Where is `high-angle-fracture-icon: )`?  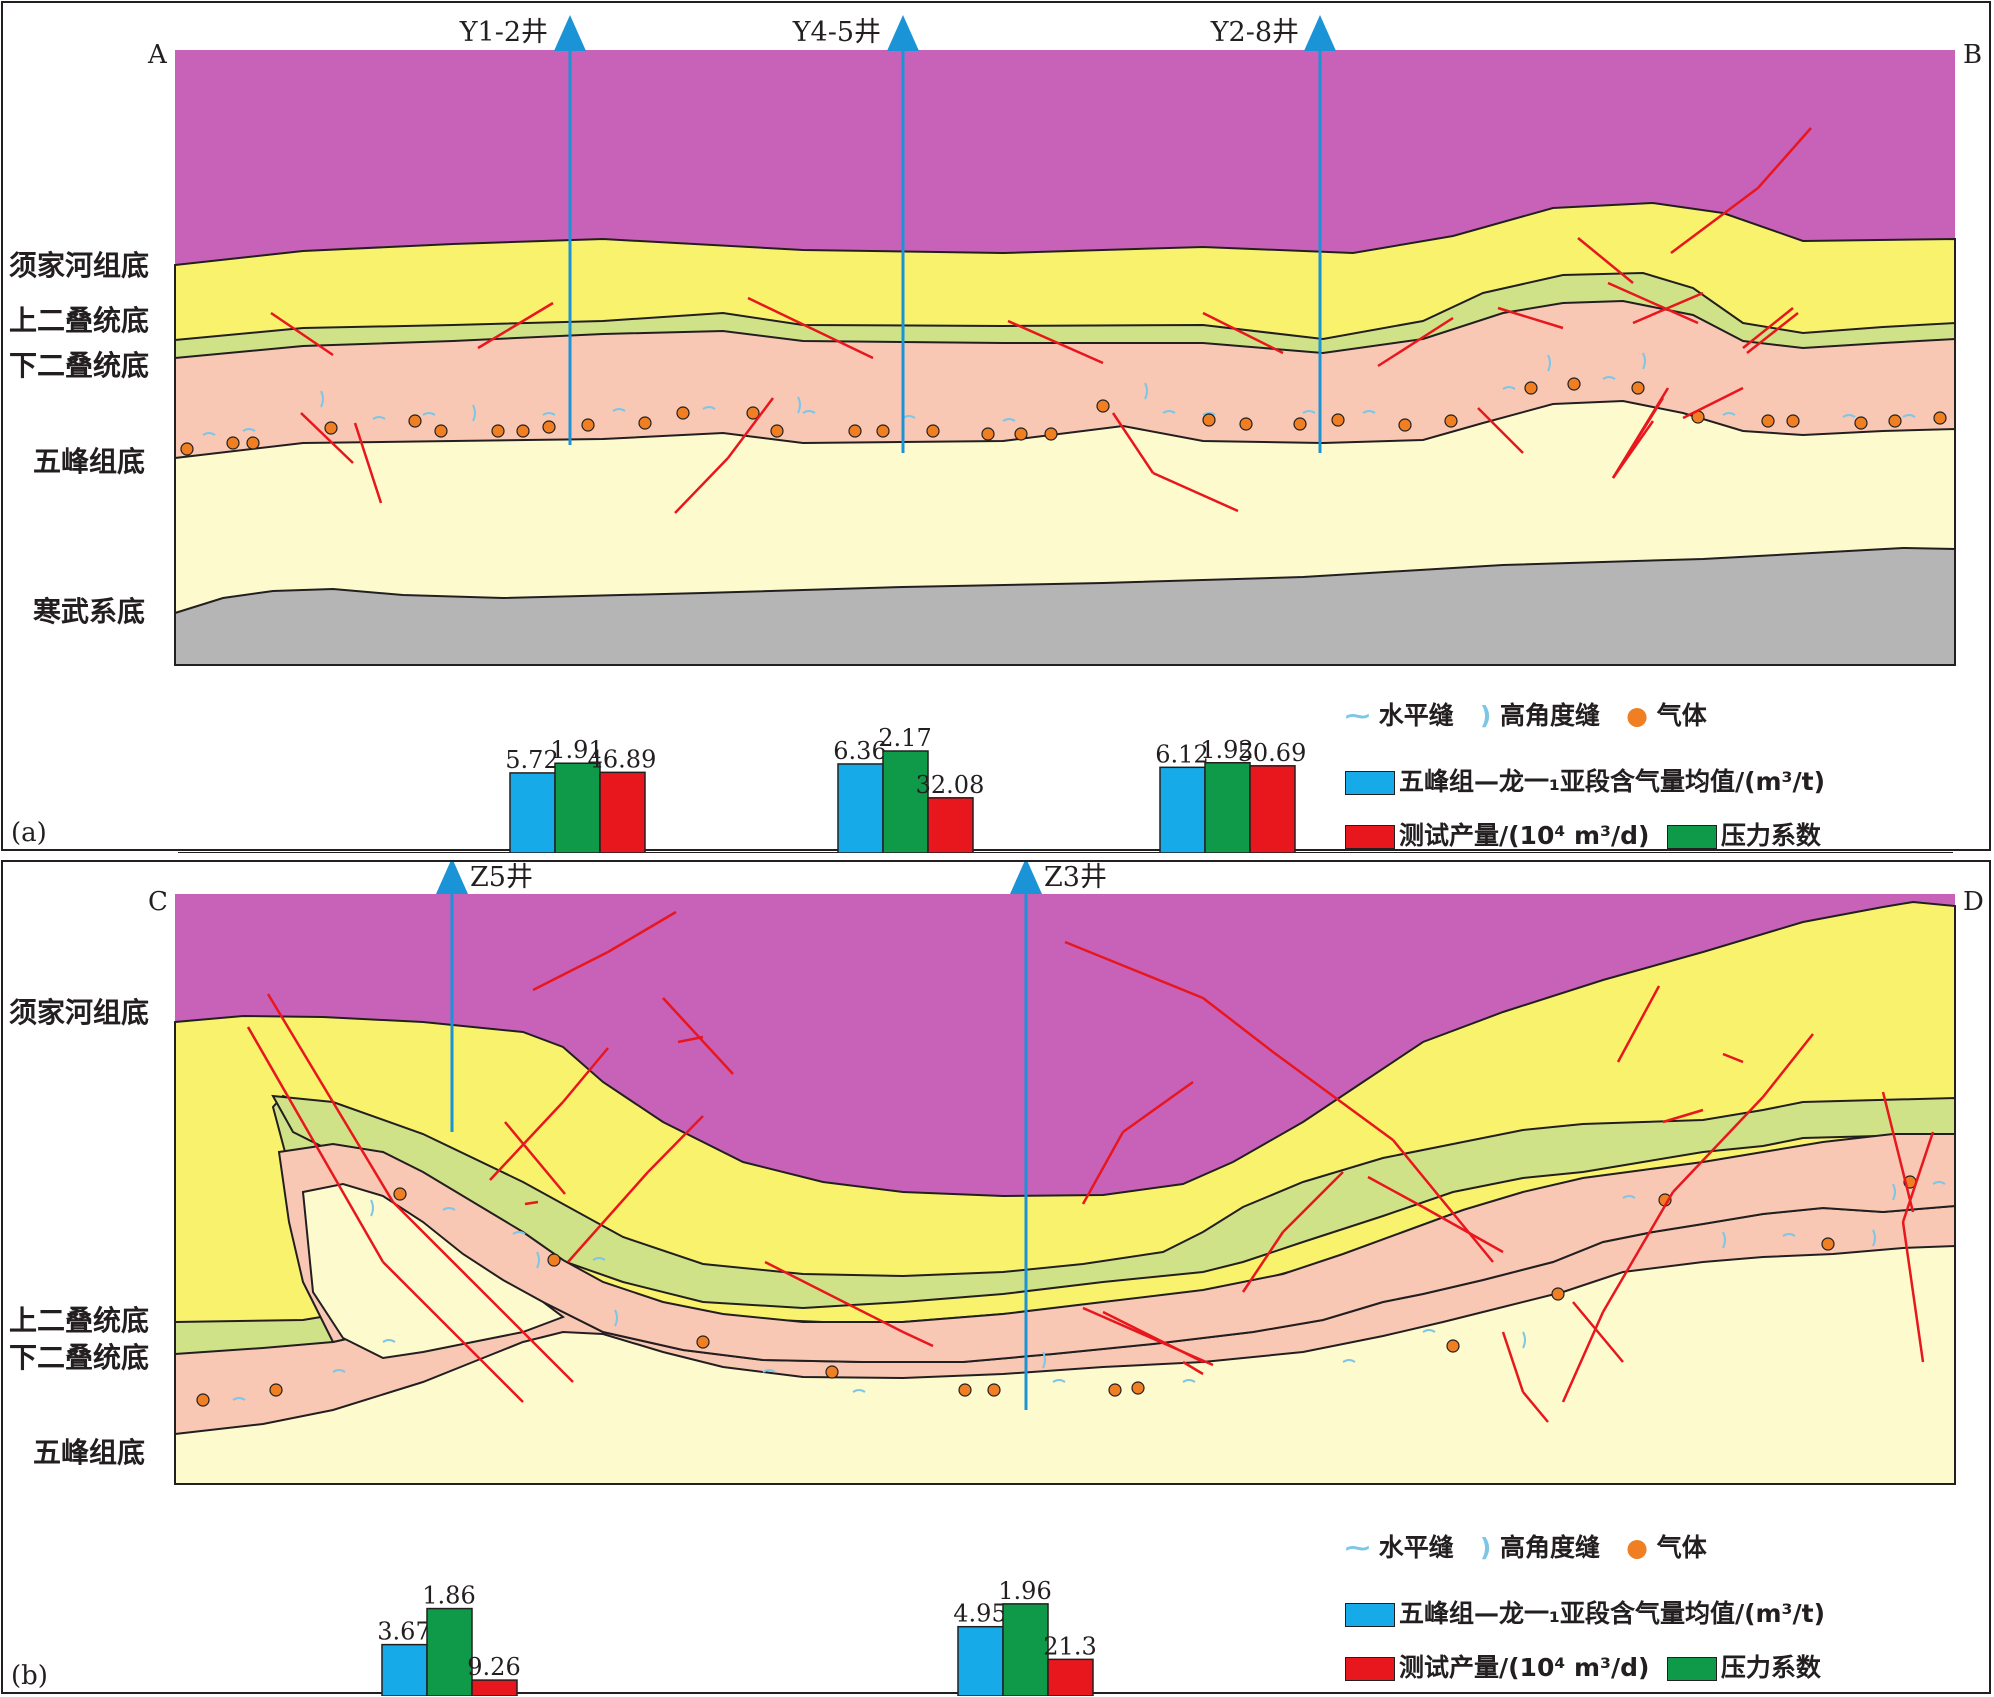
high-angle-fracture-icon: ) is located at coordinates (1485, 1547).